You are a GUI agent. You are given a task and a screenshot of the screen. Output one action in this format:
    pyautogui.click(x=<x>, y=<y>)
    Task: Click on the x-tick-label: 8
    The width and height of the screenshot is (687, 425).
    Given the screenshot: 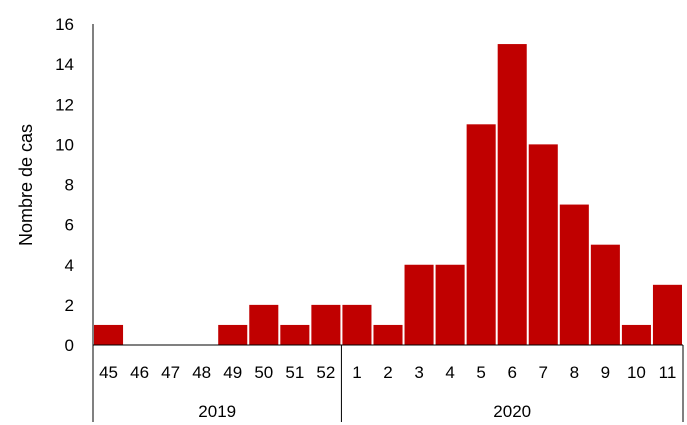 What is the action you would take?
    pyautogui.click(x=574, y=372)
    